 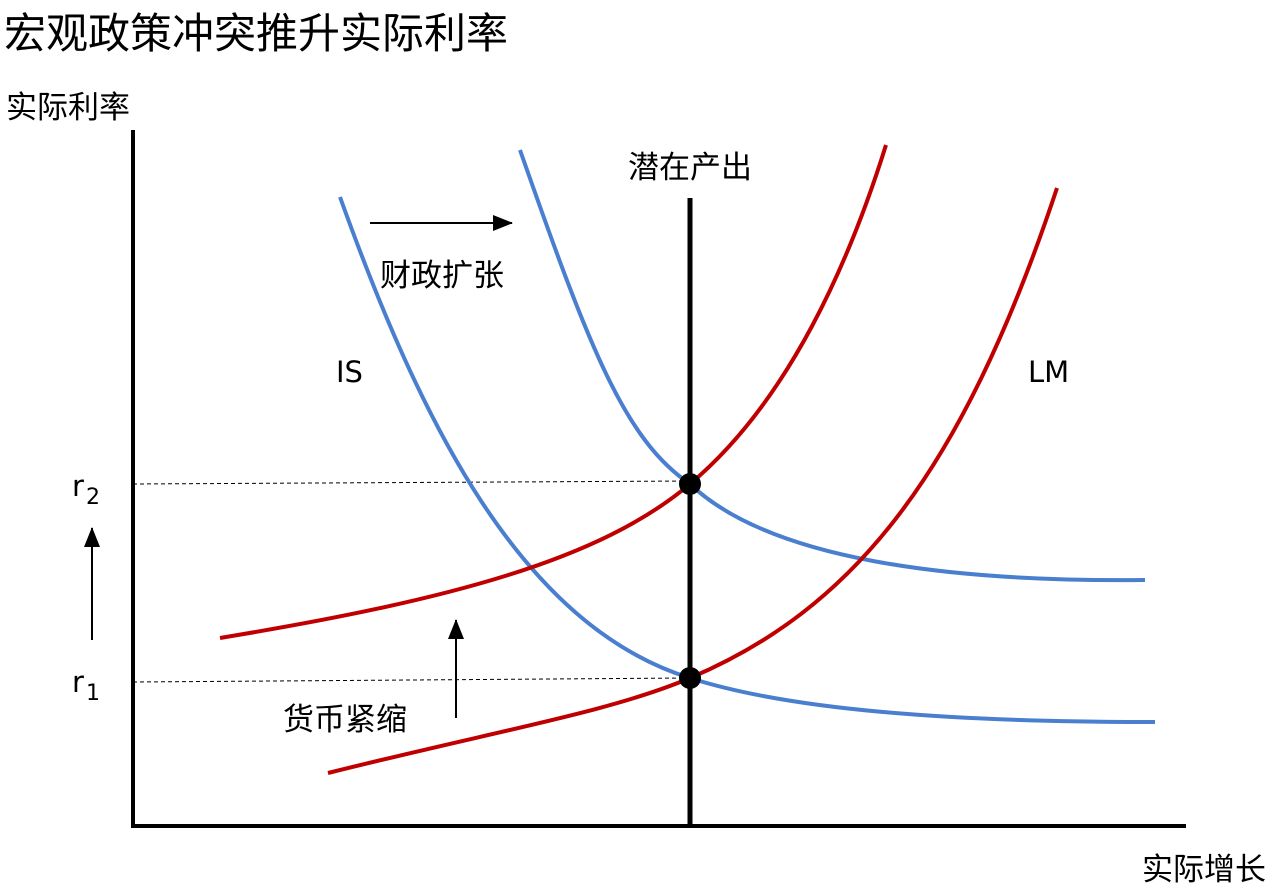 I want to click on rate-label: r2, so click(x=86, y=489).